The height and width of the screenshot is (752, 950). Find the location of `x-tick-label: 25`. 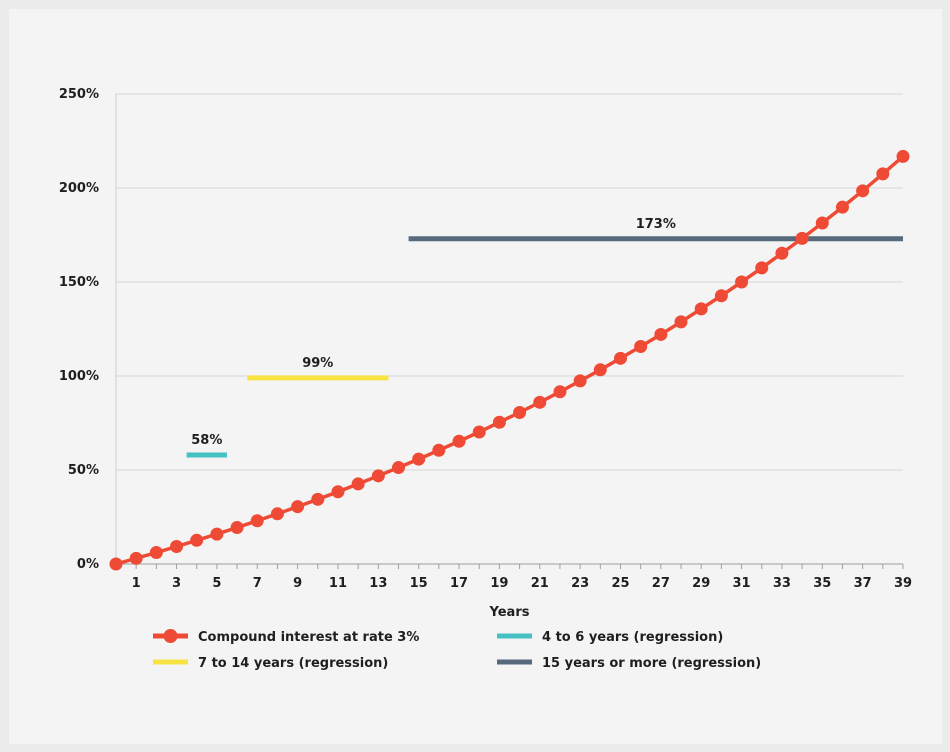

x-tick-label: 25 is located at coordinates (620, 583).